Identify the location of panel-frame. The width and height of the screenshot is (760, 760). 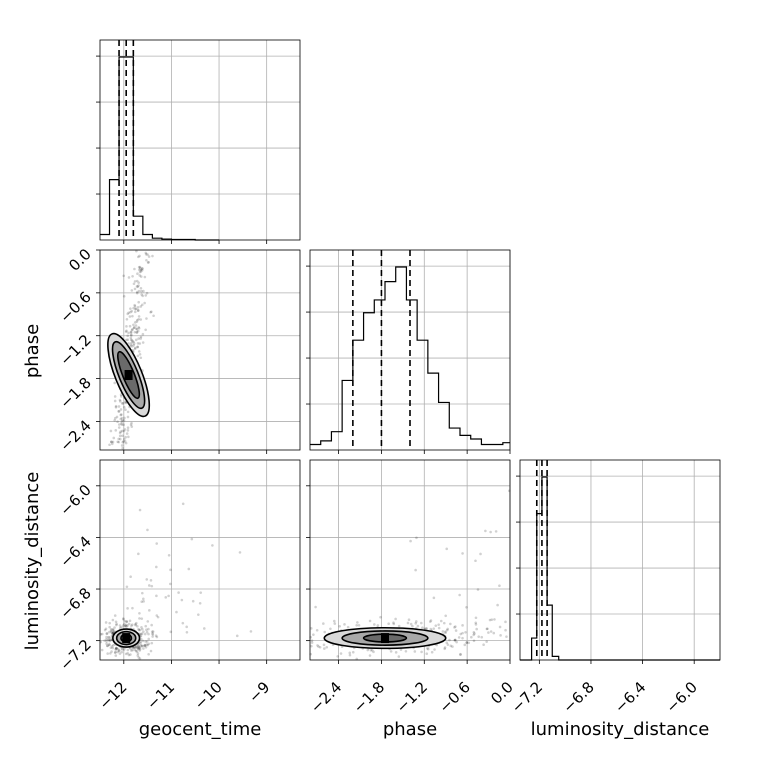
(200, 140).